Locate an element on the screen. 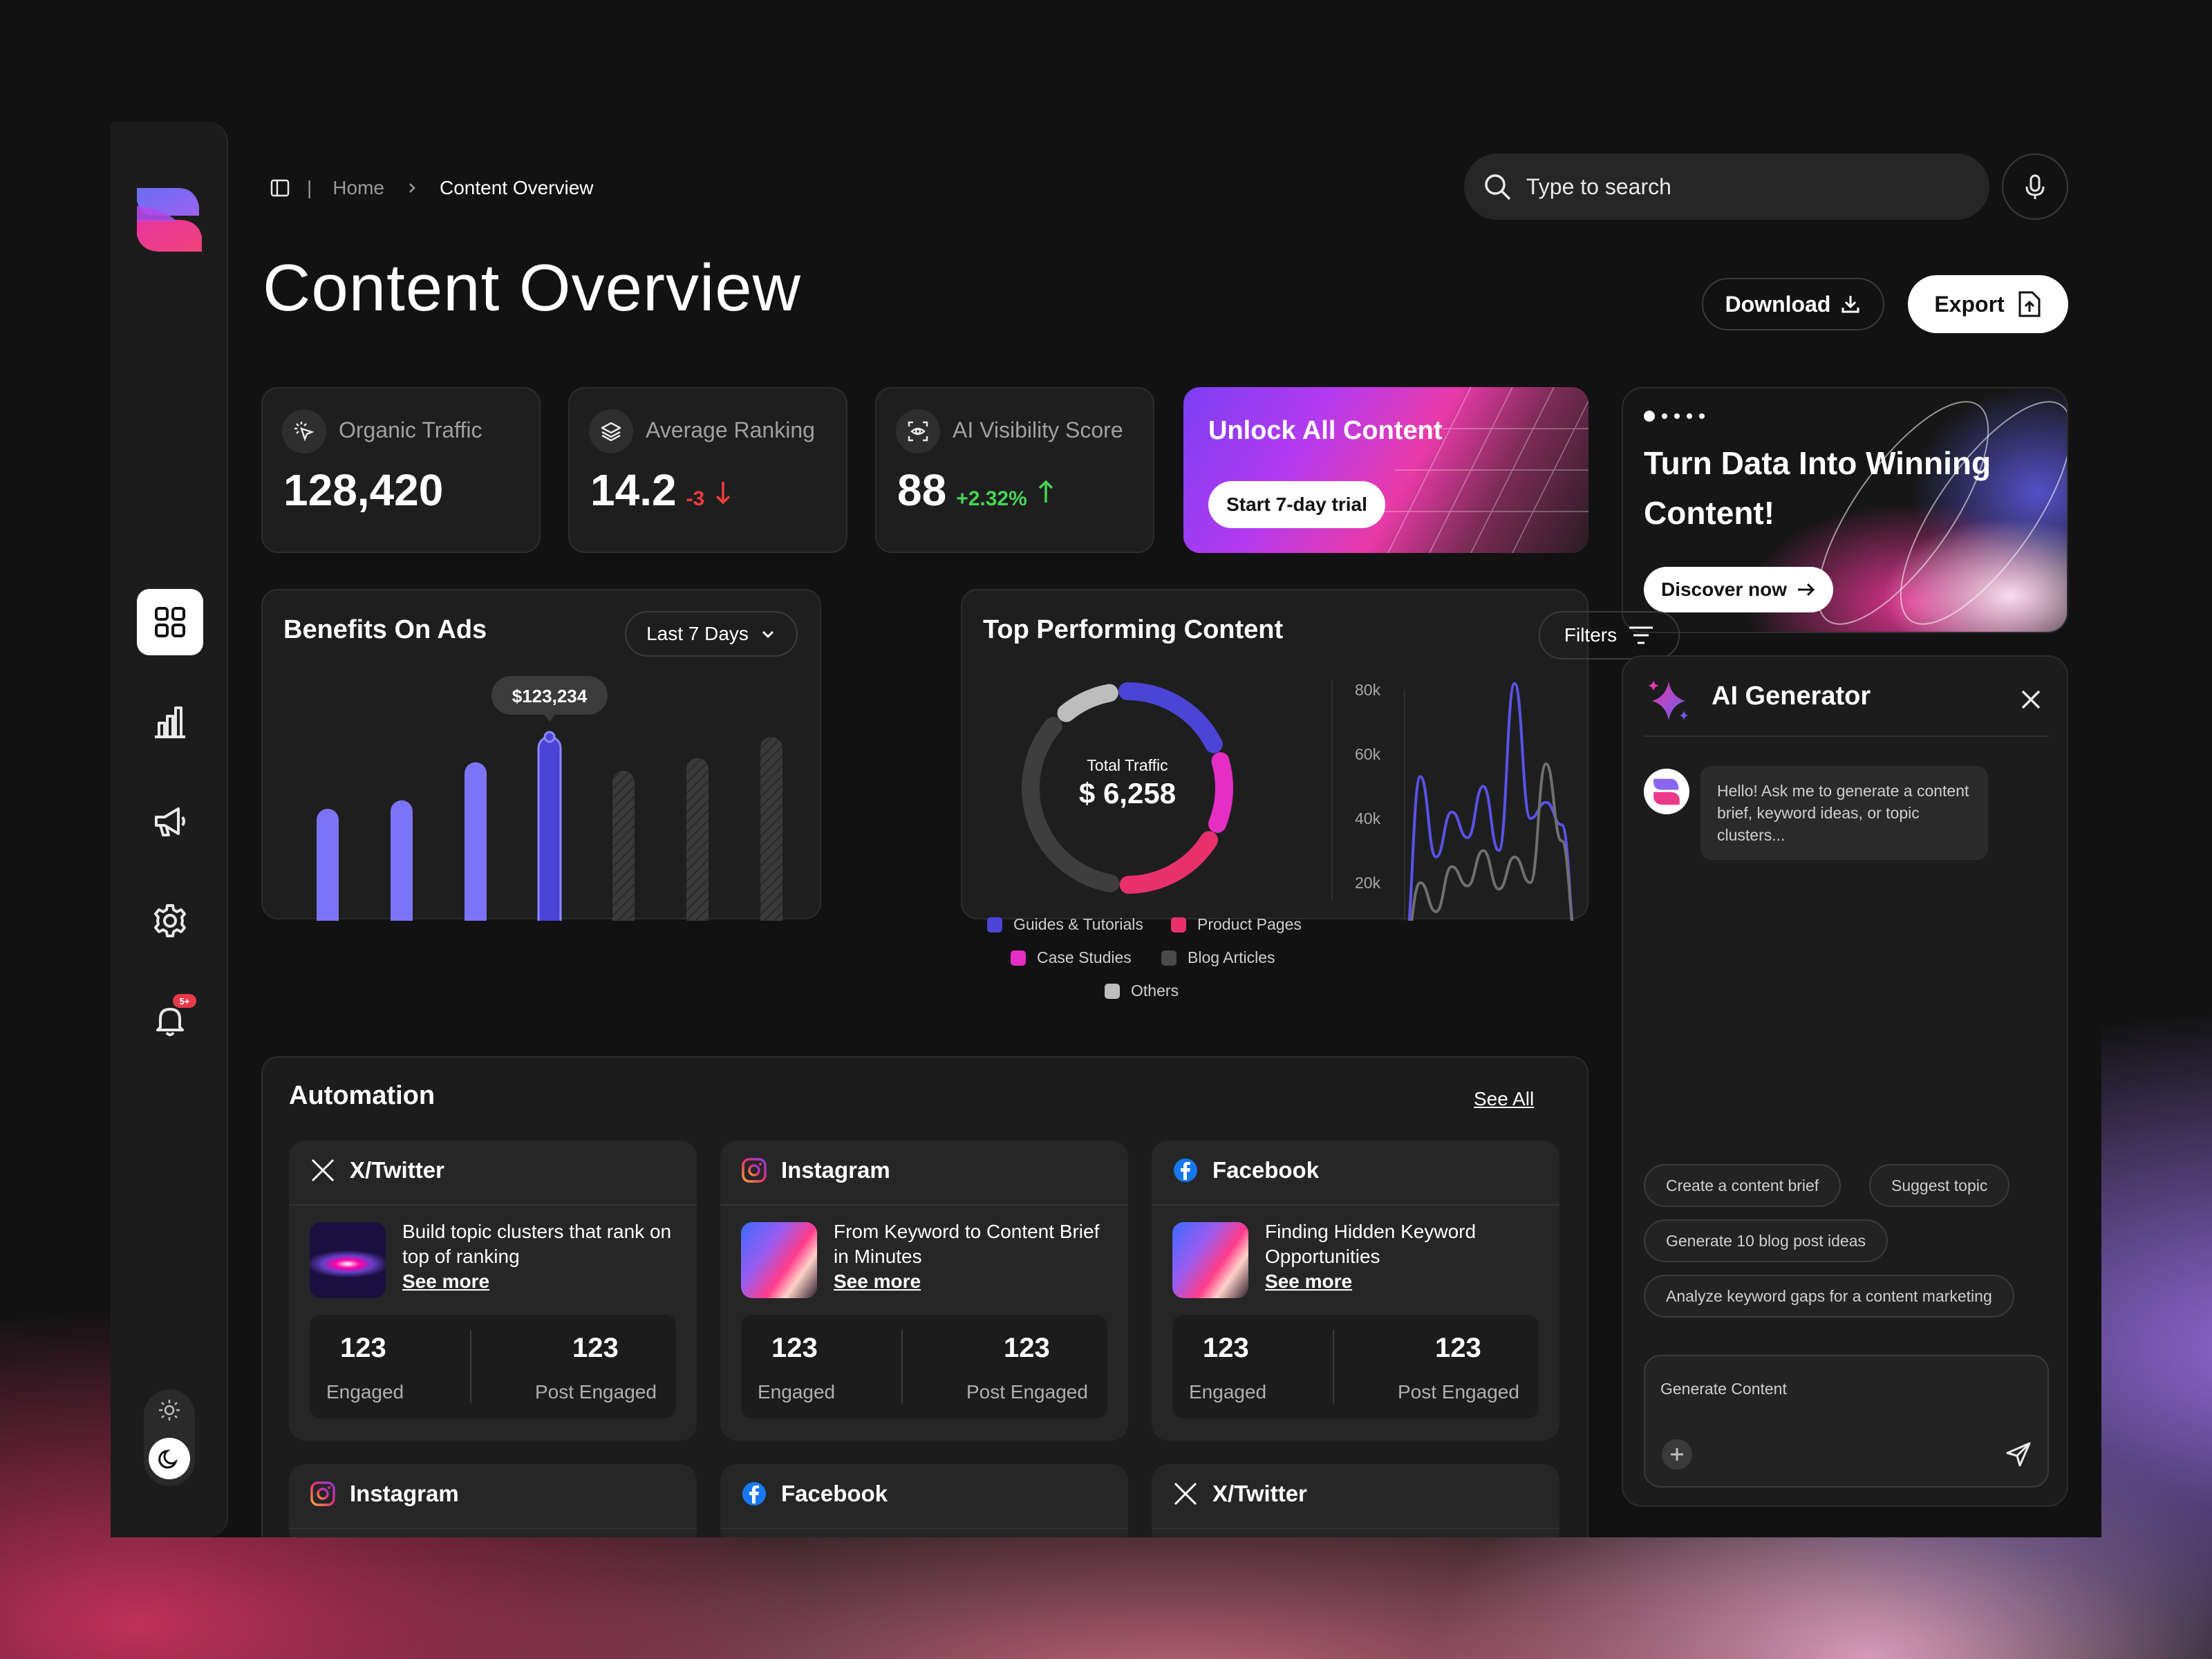  automation-card-instagram-2: Instagram is located at coordinates (493, 1501).